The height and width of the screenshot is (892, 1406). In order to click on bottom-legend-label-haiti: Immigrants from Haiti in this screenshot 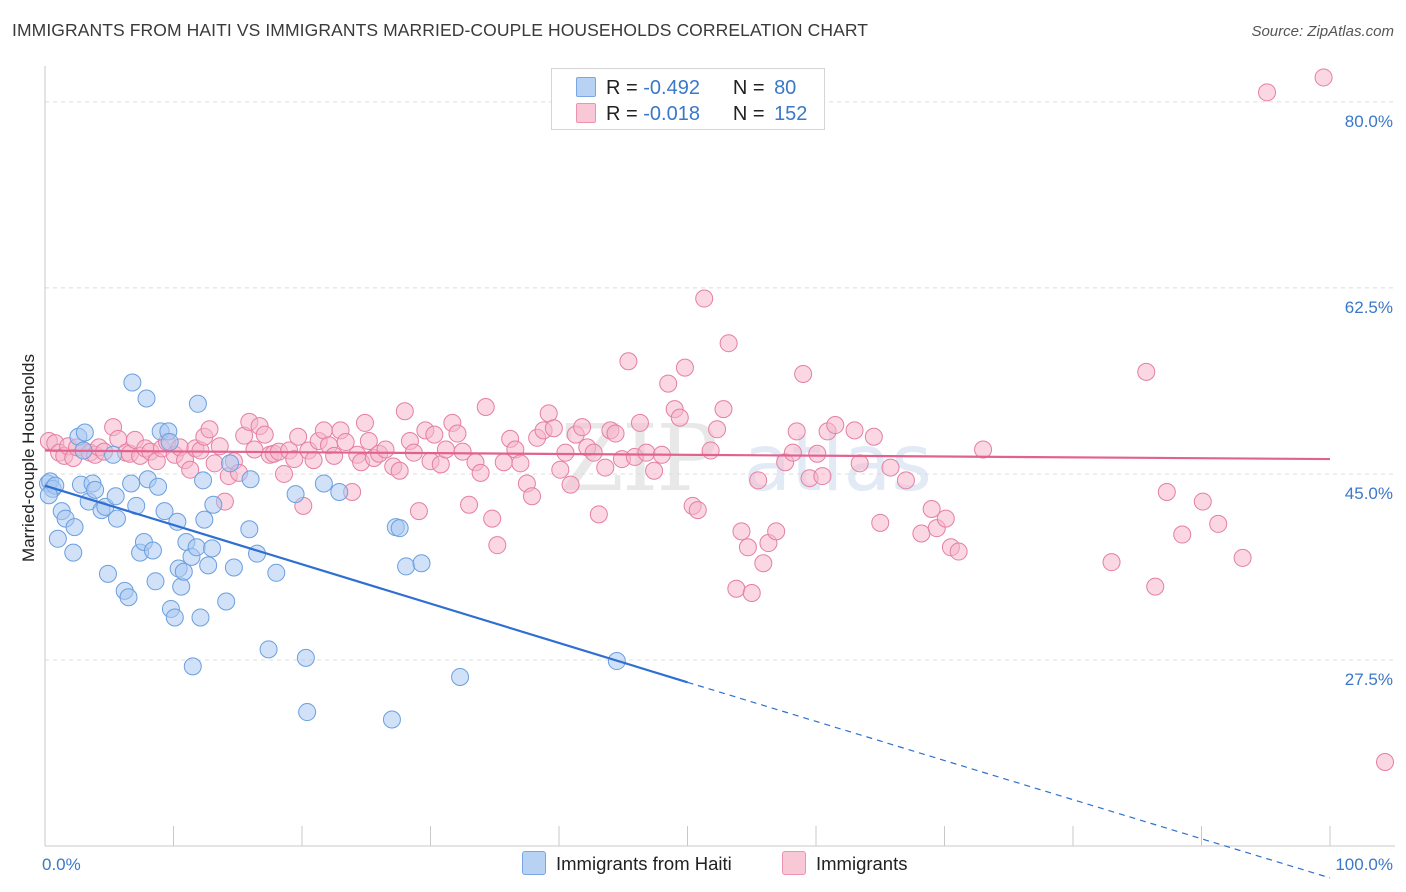, I will do `click(644, 863)`.